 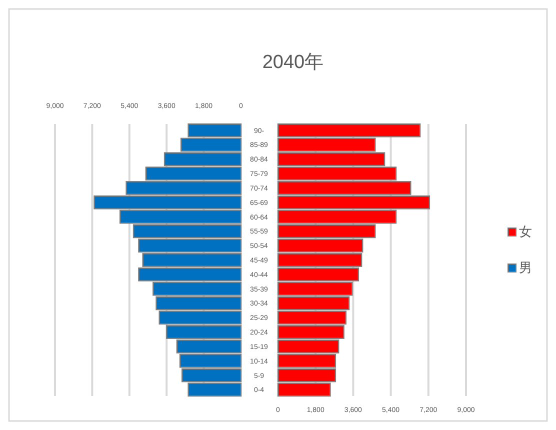 What do you see at coordinates (293, 62) in the screenshot?
I see `chart-title: 2040年` at bounding box center [293, 62].